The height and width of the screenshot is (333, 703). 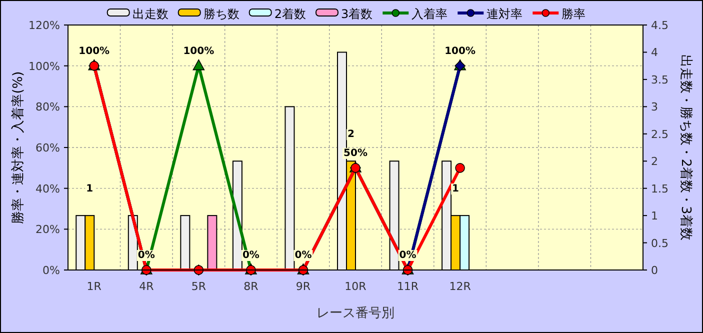 I want to click on legend-label: 勝率, so click(x=574, y=14).